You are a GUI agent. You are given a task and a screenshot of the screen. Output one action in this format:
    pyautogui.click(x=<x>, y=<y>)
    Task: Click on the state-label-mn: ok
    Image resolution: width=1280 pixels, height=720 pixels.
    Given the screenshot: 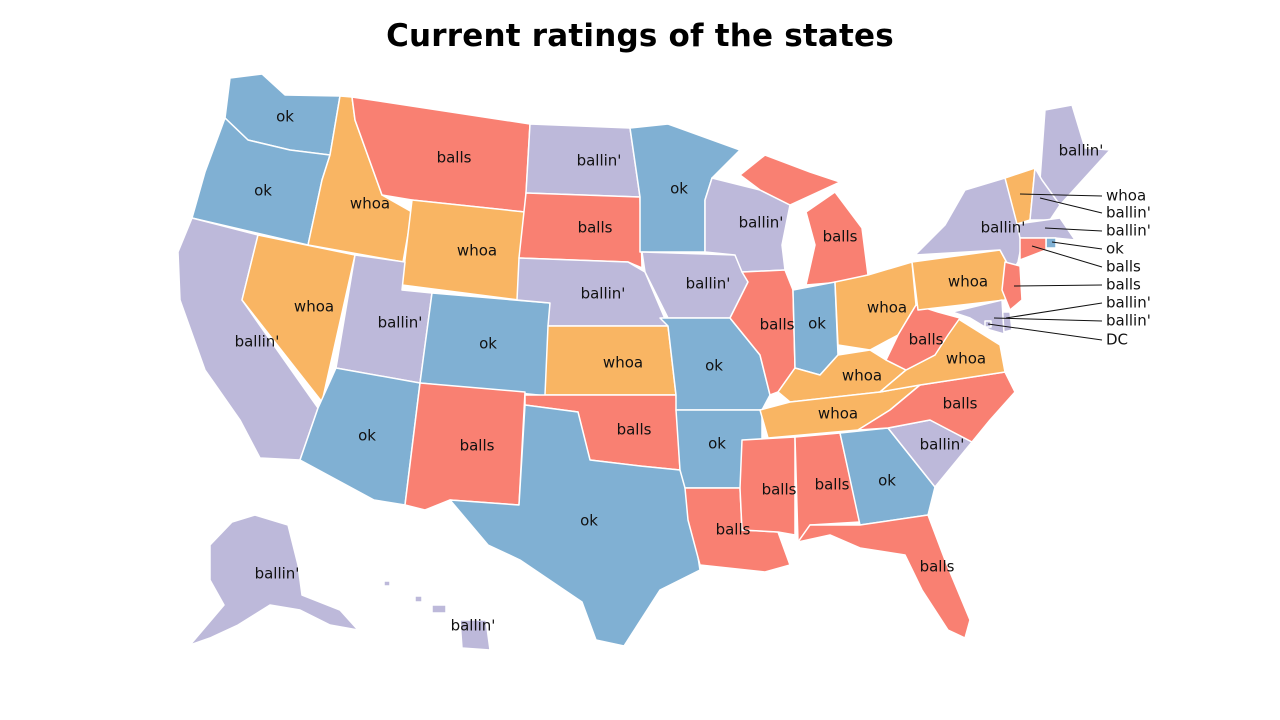 What is the action you would take?
    pyautogui.click(x=679, y=189)
    